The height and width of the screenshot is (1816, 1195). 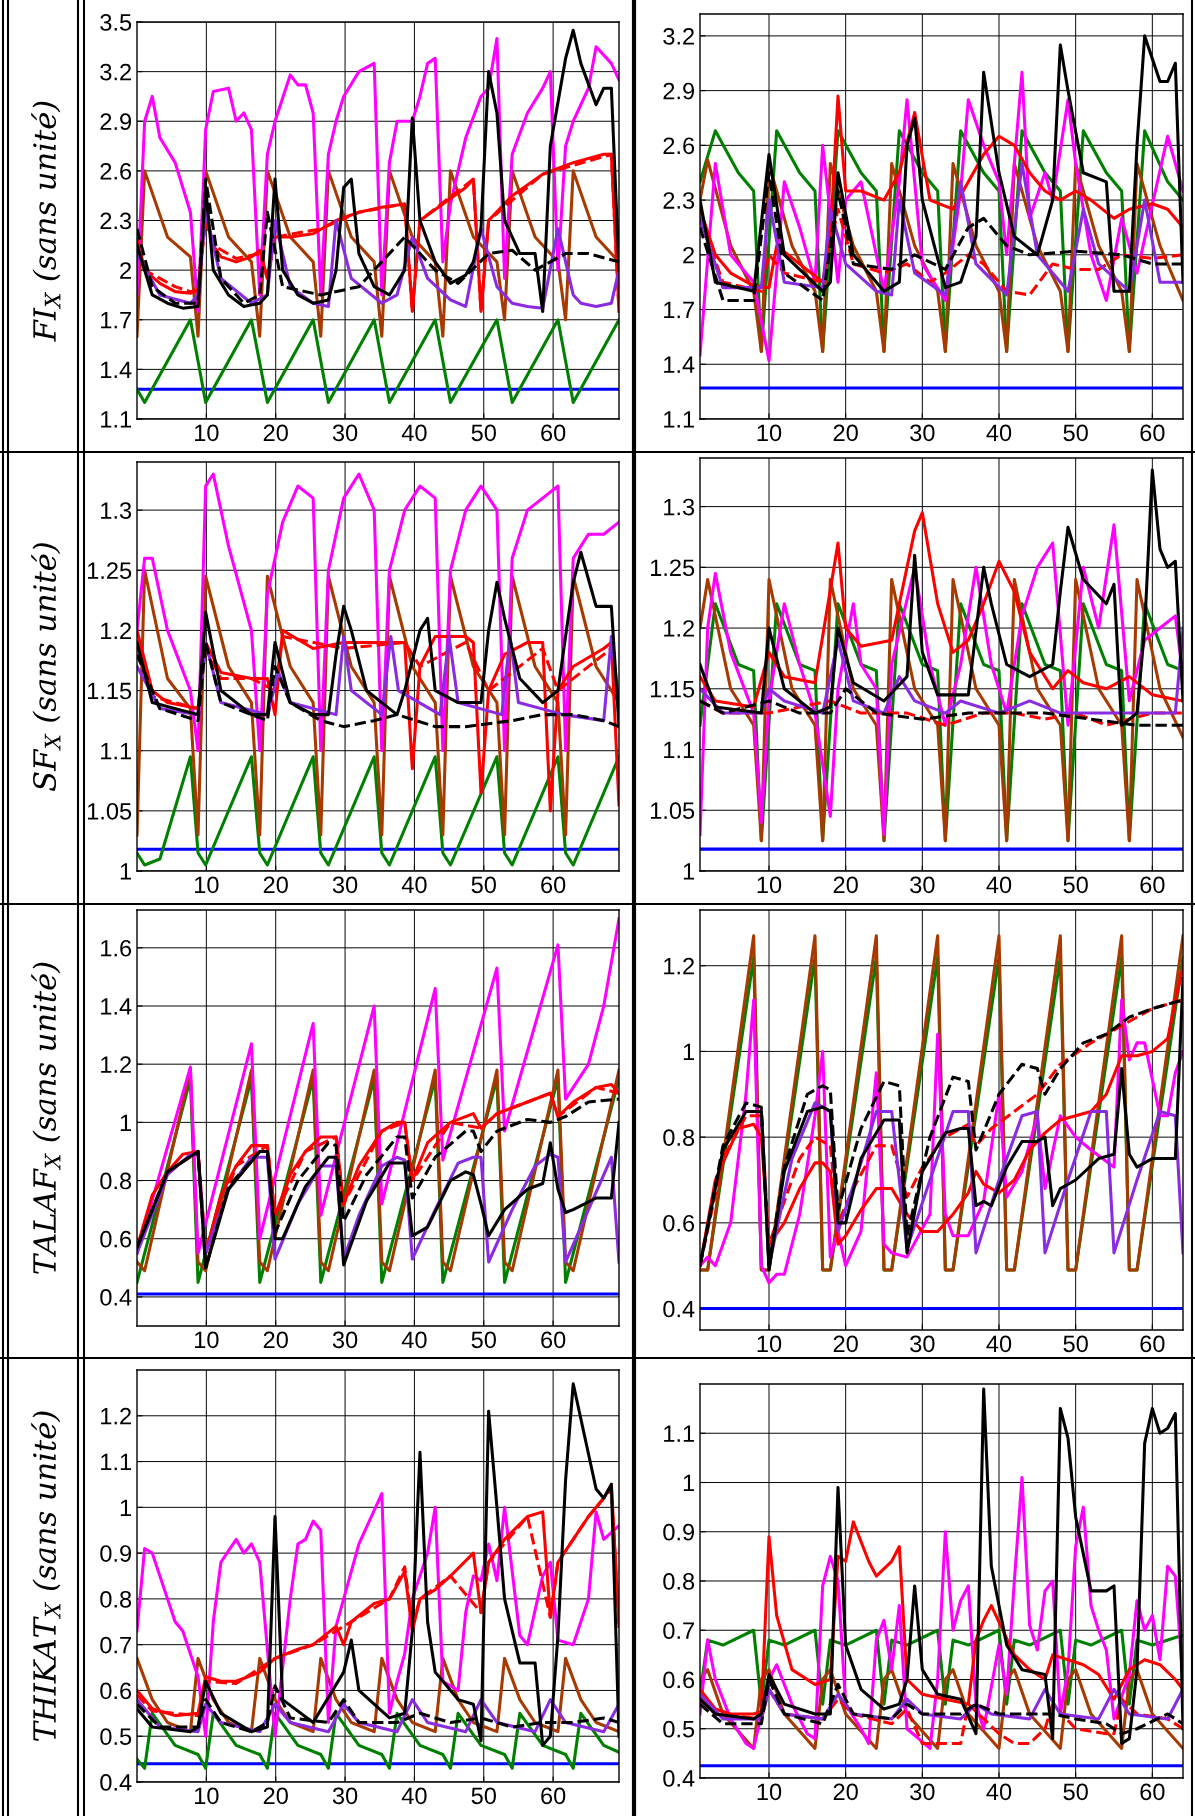 I want to click on y-axis-title: THIKAT$_{X}$ (sans unité), so click(x=46, y=1576).